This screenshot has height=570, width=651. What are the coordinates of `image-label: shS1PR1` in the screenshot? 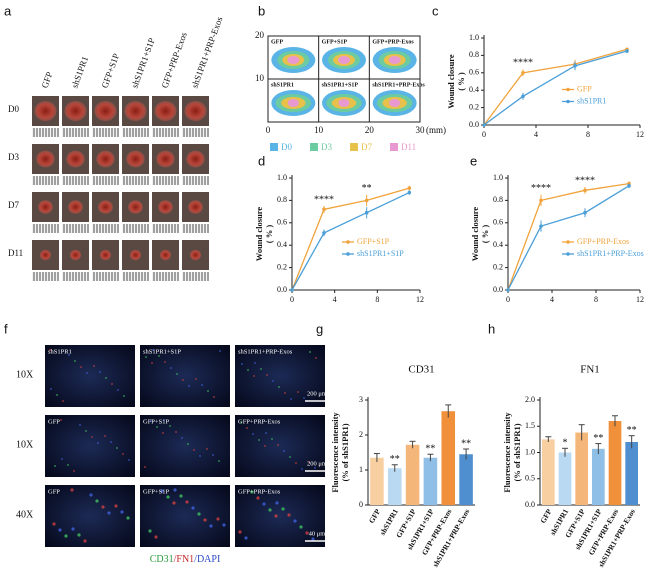 It's located at (60, 351).